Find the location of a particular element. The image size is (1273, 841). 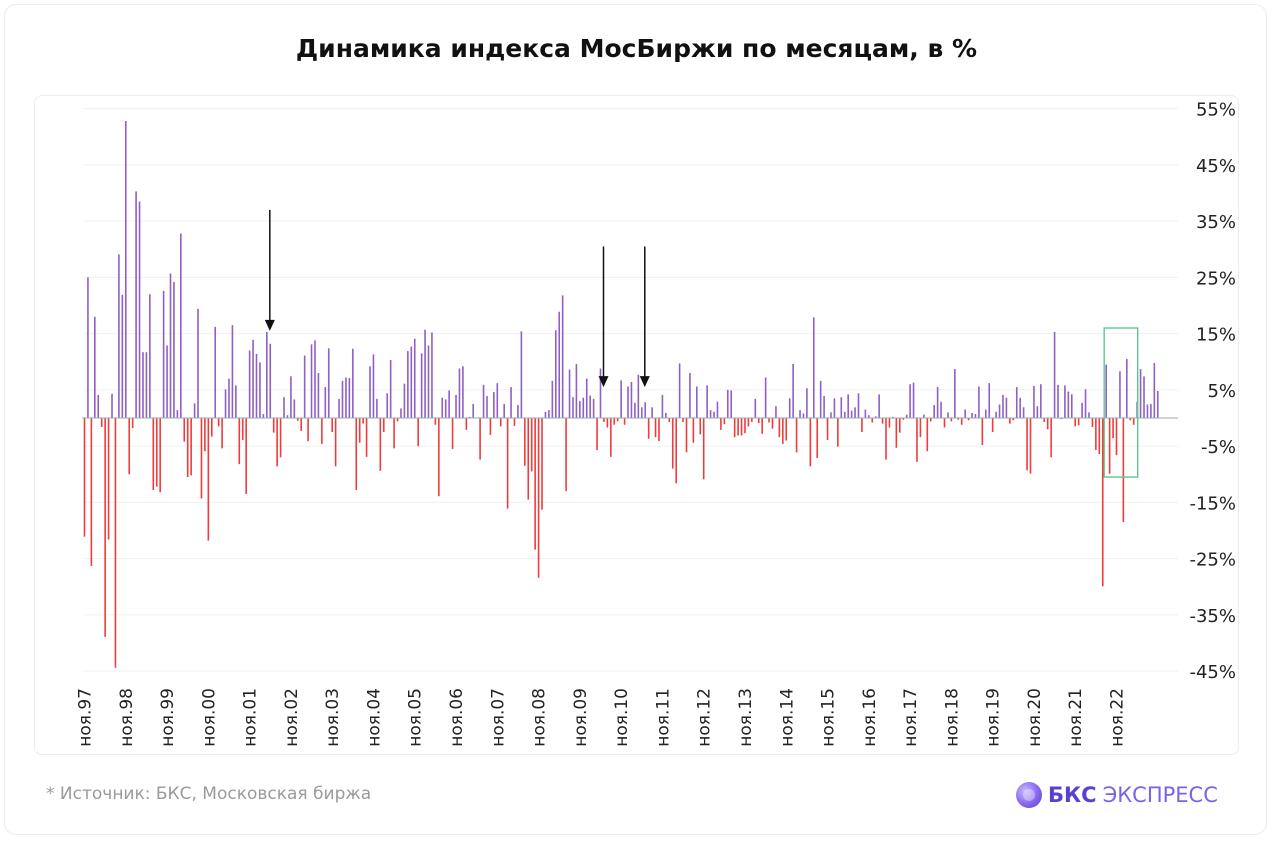

source-footnote: * Источник: БКС, Московская биржа is located at coordinates (209, 794).